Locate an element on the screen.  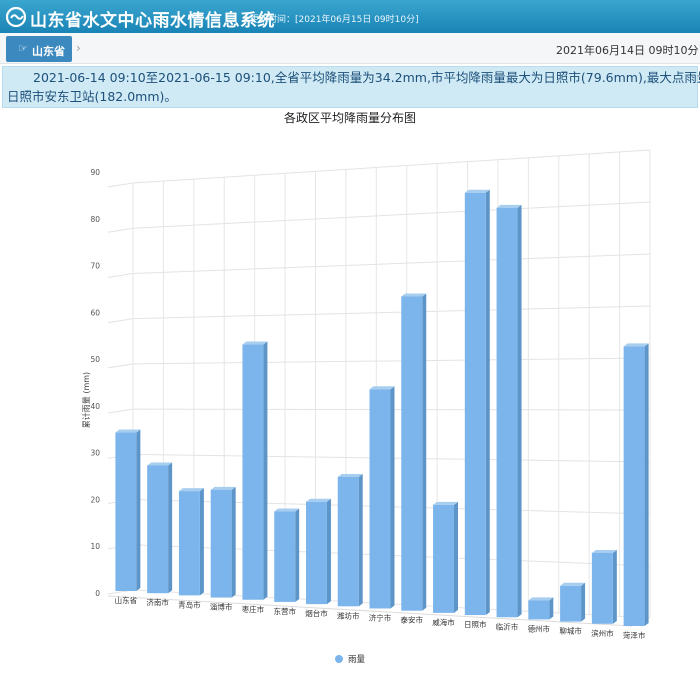
x-tick-label: 泰安市 is located at coordinates (412, 620).